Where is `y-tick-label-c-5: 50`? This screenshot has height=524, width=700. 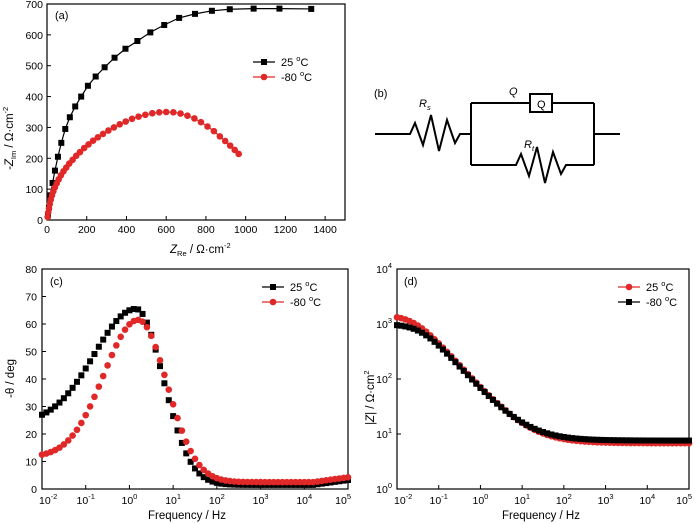 y-tick-label-c-5: 50 is located at coordinates (31, 353).